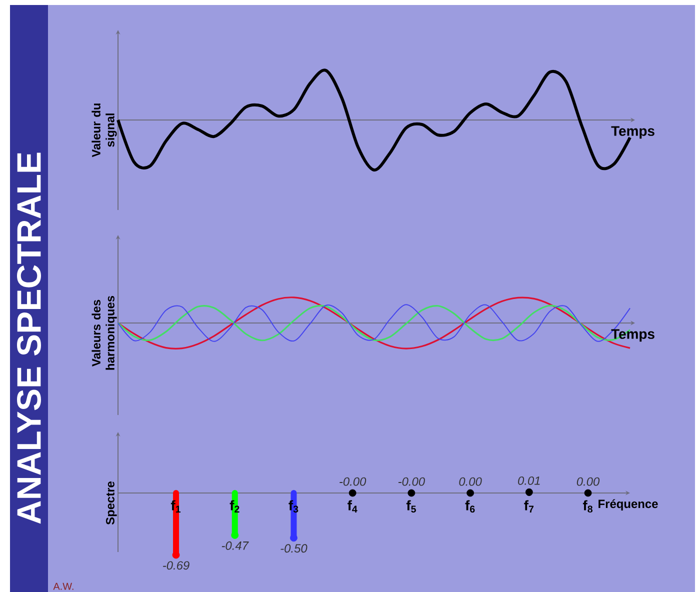  What do you see at coordinates (111, 503) in the screenshot?
I see `y-axis-title: Spectre` at bounding box center [111, 503].